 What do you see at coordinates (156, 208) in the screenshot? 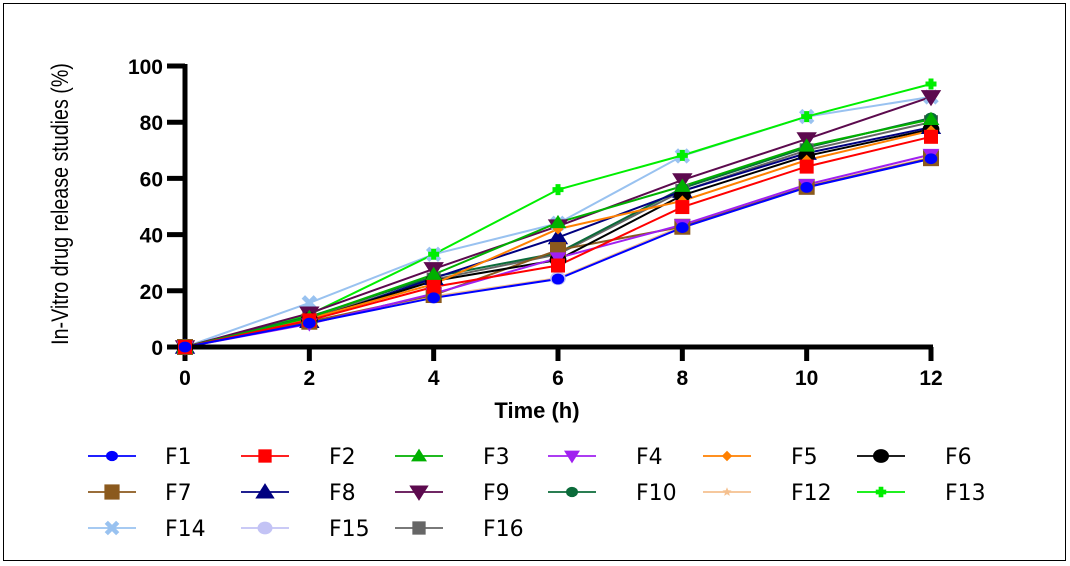
I see `y-ticks: 0 20 40 60 80 100` at bounding box center [156, 208].